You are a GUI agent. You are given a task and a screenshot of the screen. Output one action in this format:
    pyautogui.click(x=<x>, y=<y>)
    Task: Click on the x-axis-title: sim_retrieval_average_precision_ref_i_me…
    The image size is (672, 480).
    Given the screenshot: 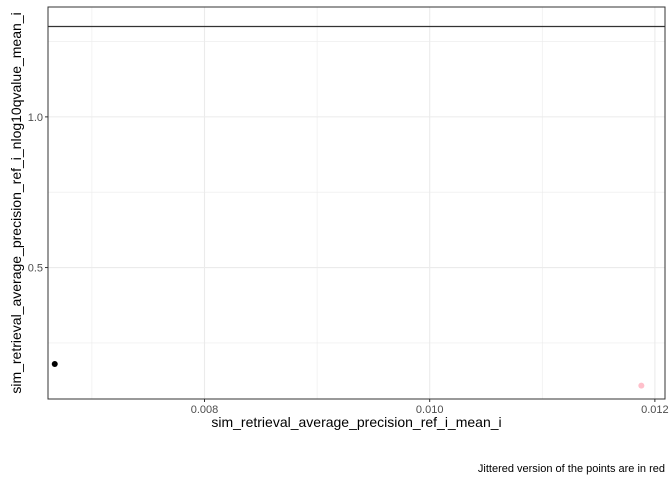 What is the action you would take?
    pyautogui.click(x=356, y=422)
    